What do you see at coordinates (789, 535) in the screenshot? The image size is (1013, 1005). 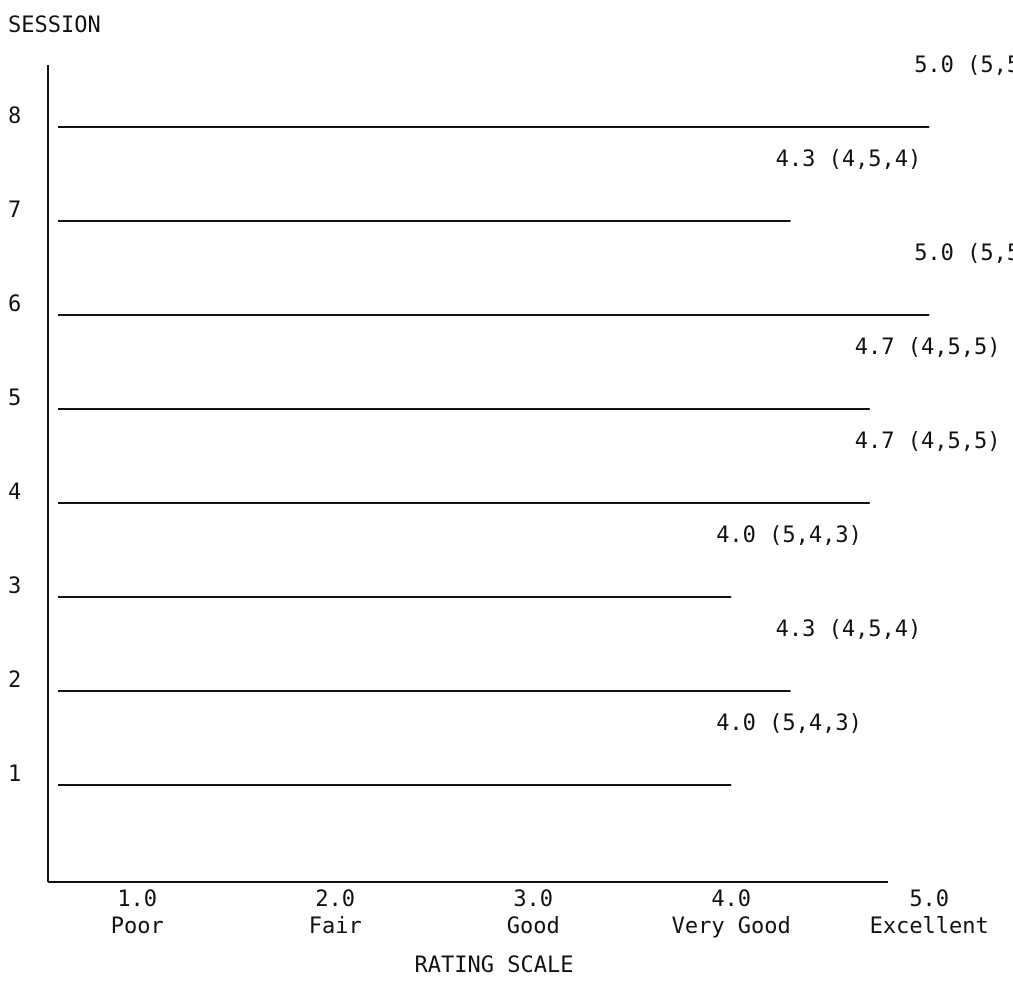 I see `data-label-session-3: 4.0 (5,4,3)` at bounding box center [789, 535].